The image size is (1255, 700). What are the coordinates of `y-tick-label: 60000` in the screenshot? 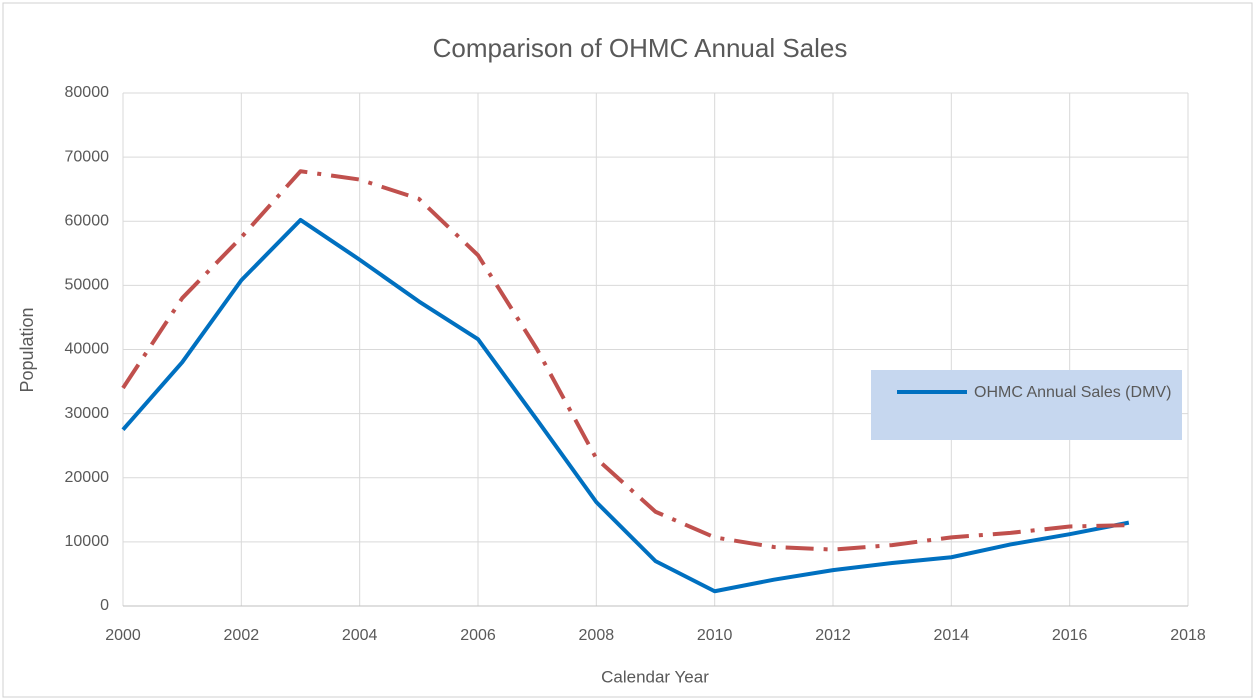 It's located at (87, 220).